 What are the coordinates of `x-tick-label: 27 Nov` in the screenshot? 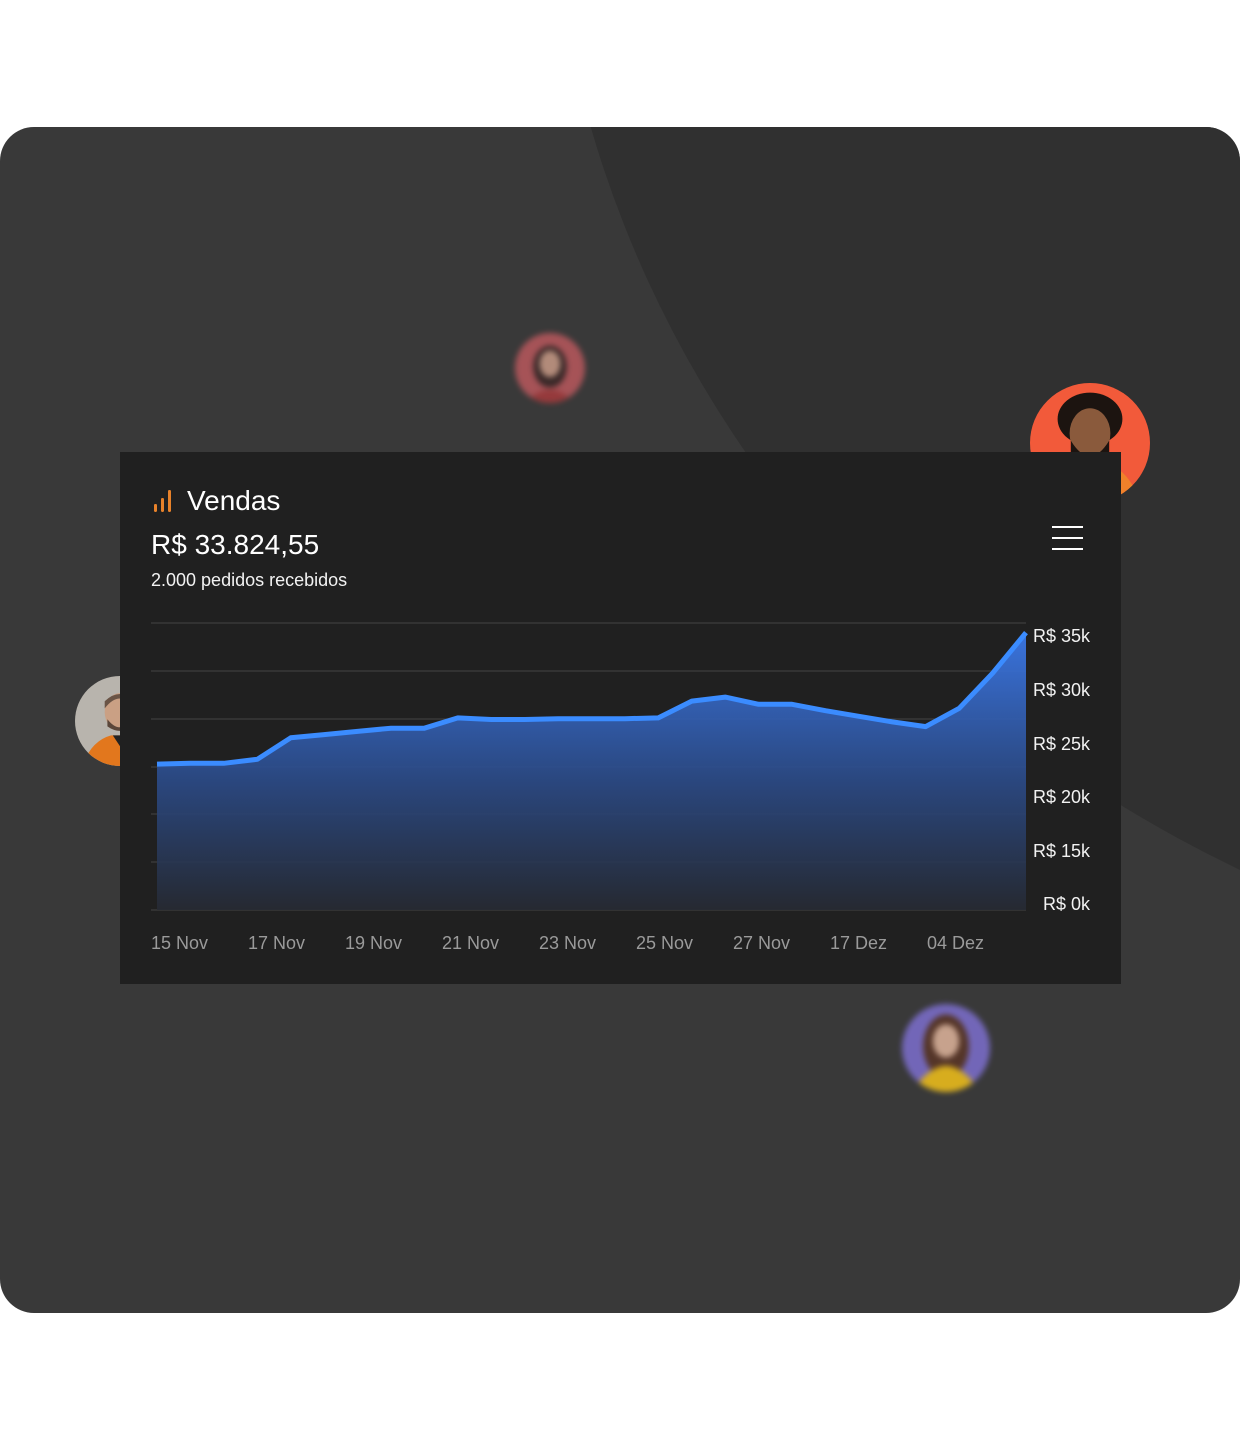 It's located at (761, 943).